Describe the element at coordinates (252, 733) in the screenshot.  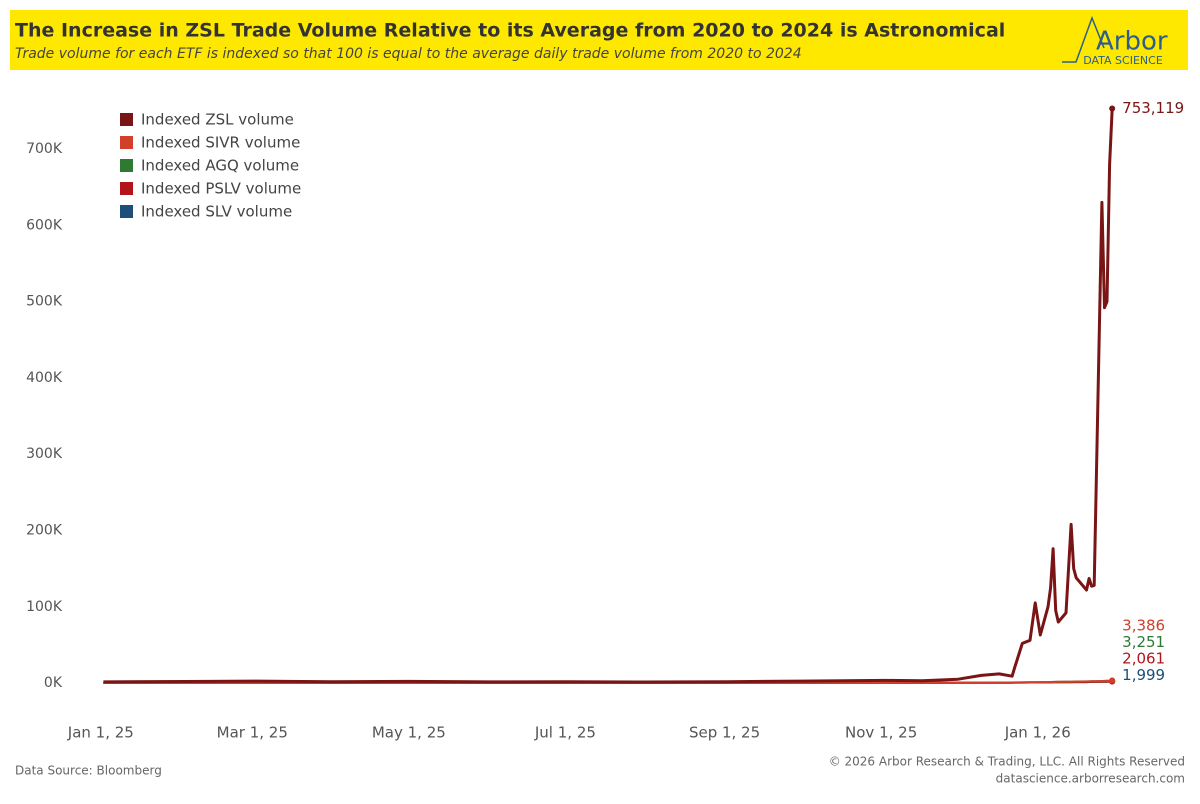
I see `x-tick-label: Mar 1, 25` at that location.